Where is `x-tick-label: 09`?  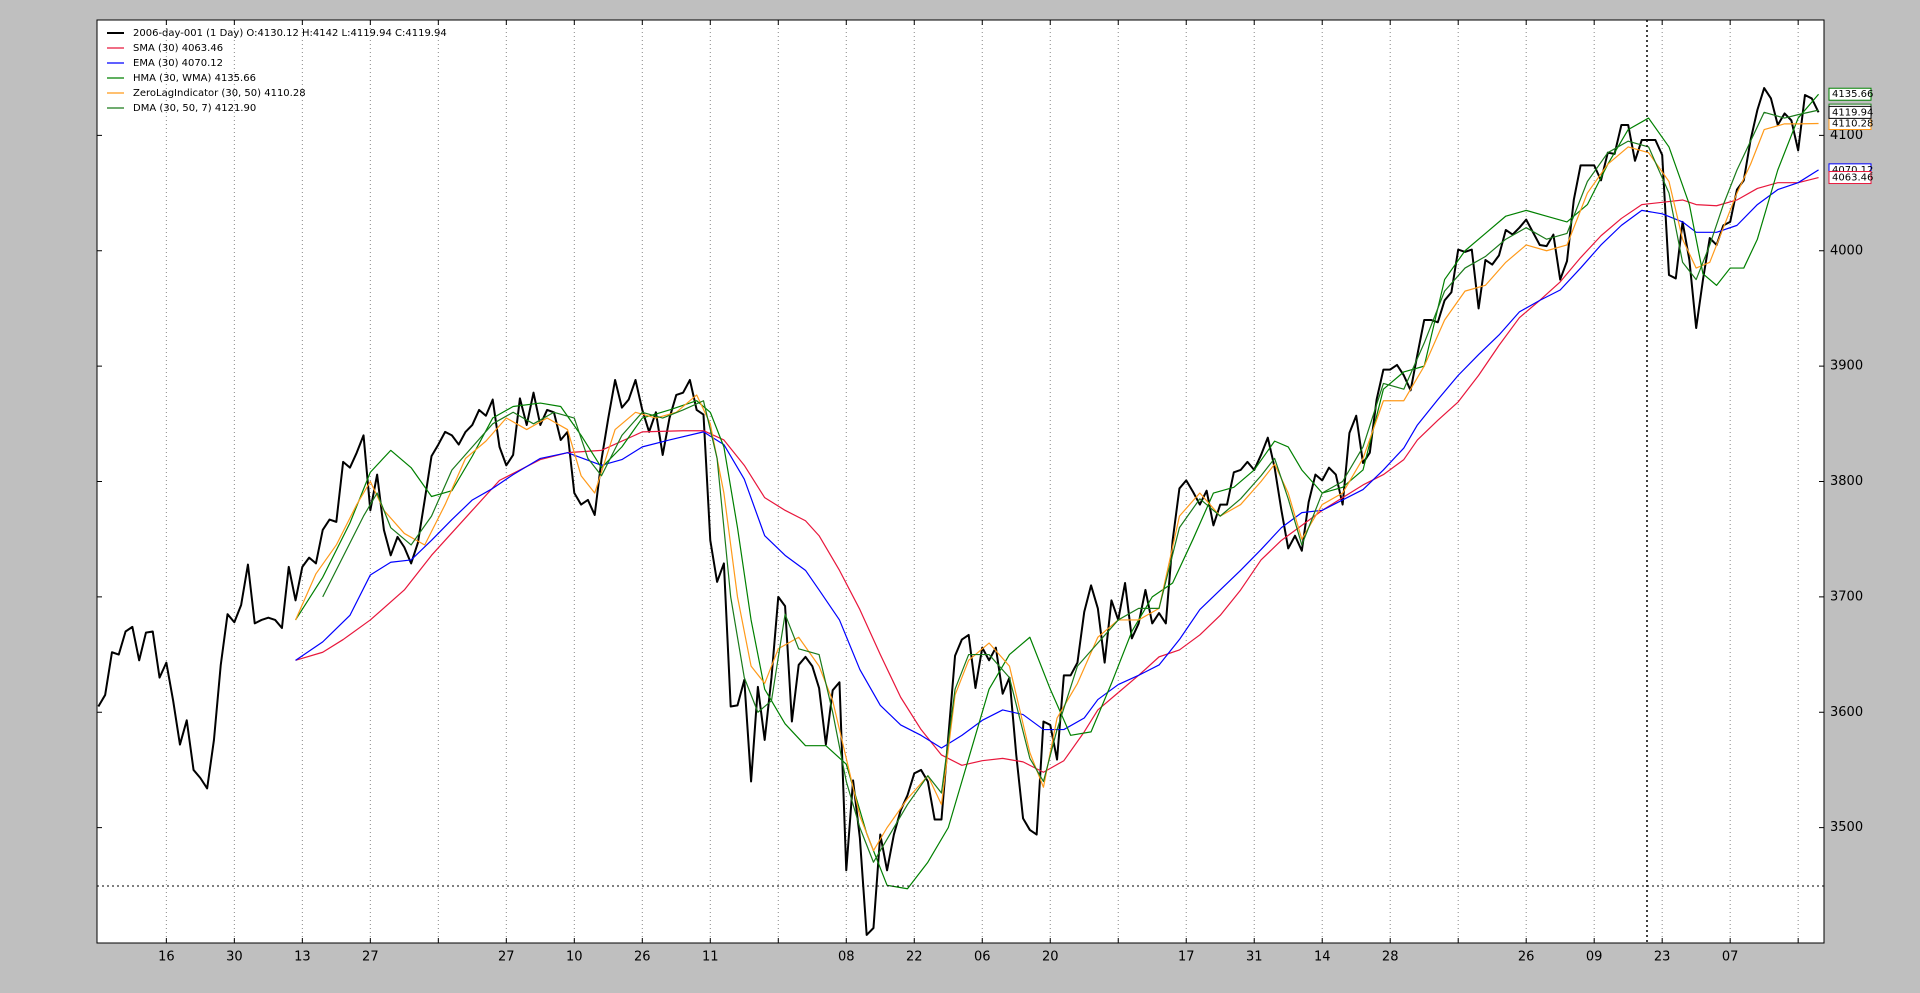
x-tick-label: 09 is located at coordinates (1594, 957).